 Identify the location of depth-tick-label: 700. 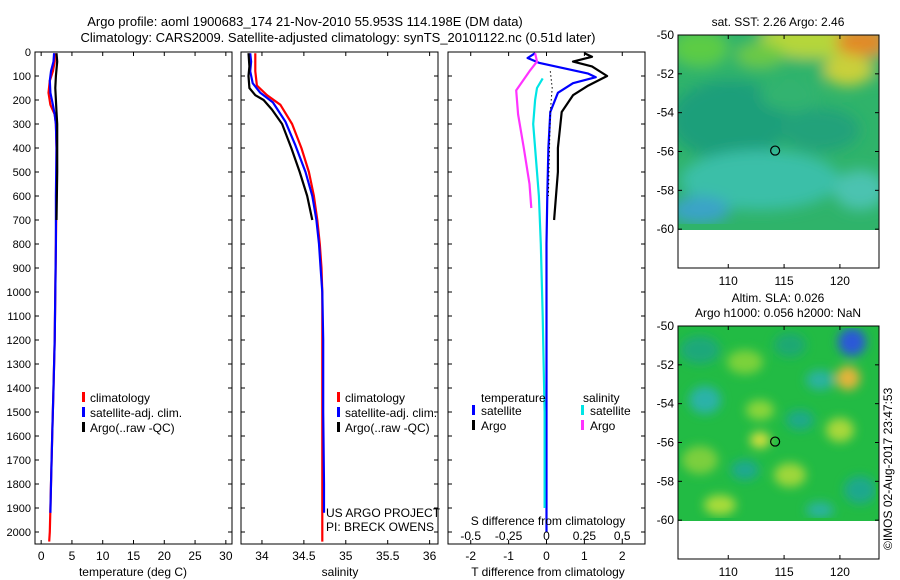
(22, 221).